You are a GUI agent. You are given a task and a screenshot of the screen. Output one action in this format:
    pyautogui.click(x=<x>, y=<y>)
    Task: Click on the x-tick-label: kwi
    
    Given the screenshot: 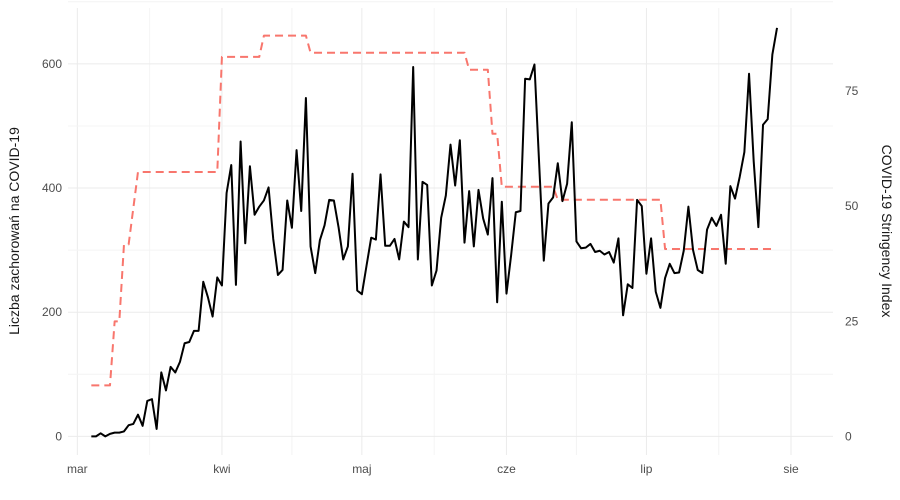 What is the action you would take?
    pyautogui.click(x=221, y=469)
    